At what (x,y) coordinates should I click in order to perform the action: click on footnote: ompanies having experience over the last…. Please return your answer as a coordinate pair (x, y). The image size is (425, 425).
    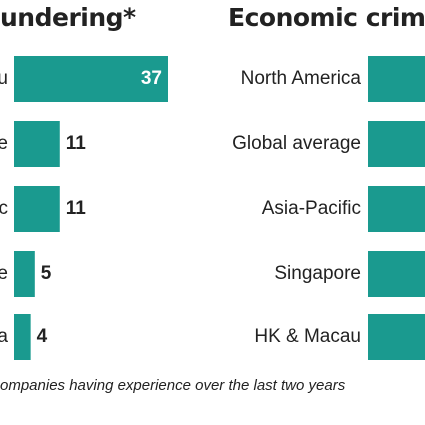
    Looking at the image, I should click on (173, 385).